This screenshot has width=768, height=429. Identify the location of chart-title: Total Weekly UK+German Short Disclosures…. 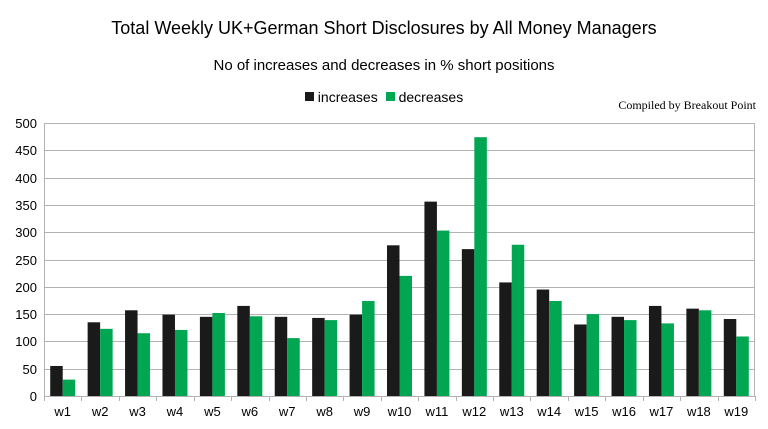
(384, 28).